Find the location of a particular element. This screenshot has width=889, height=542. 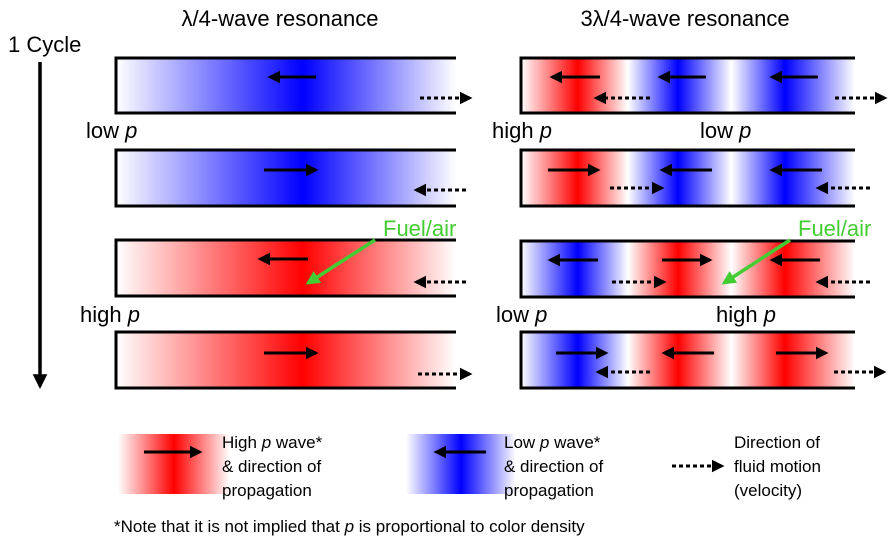

cycle-label: 1 Cycle is located at coordinates (44, 44).